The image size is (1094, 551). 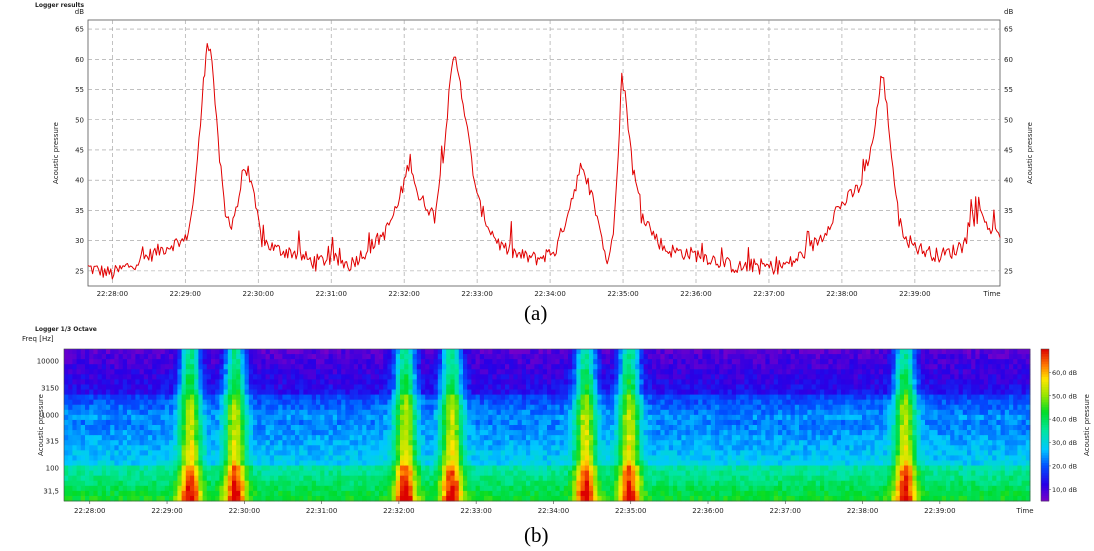 I want to click on y-tick-label-right-40: 40, so click(x=1008, y=181).